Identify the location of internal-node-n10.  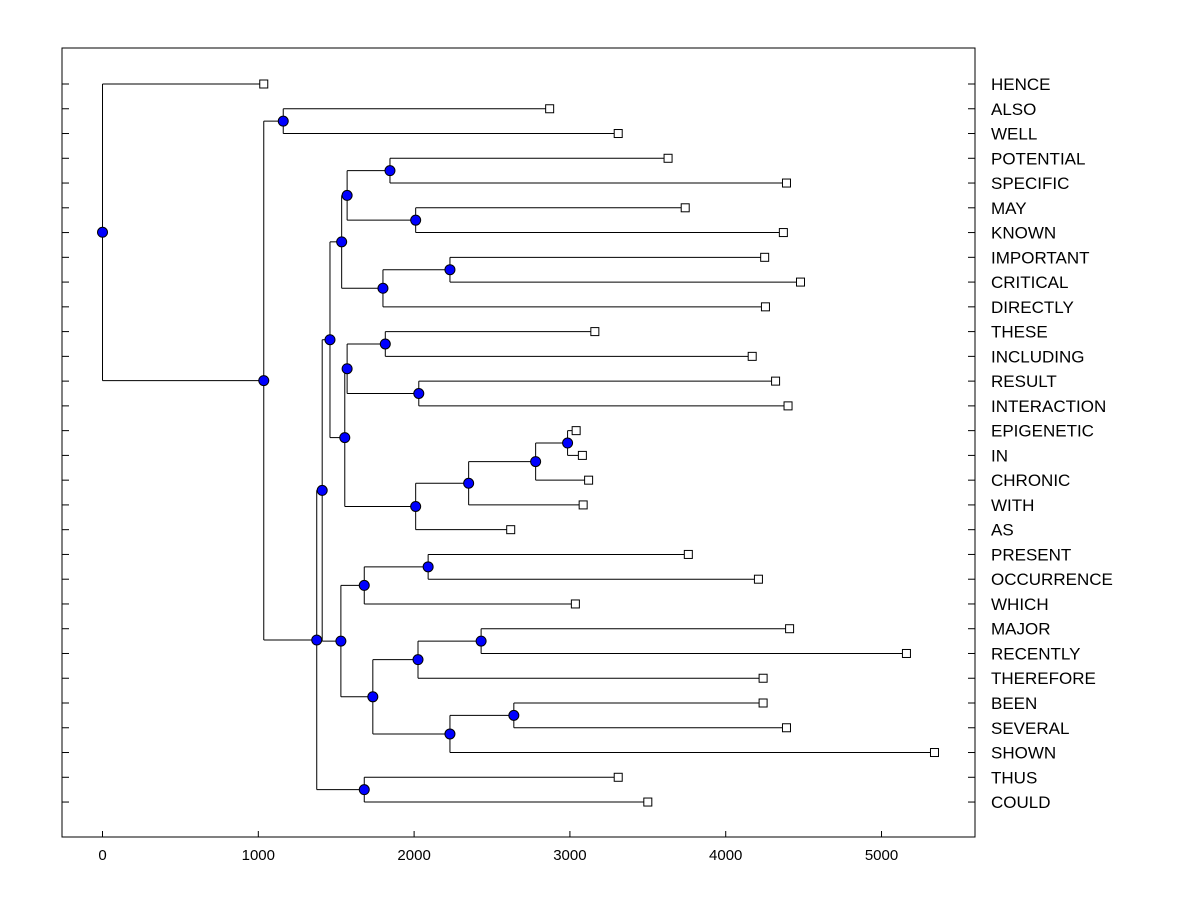
(347, 369).